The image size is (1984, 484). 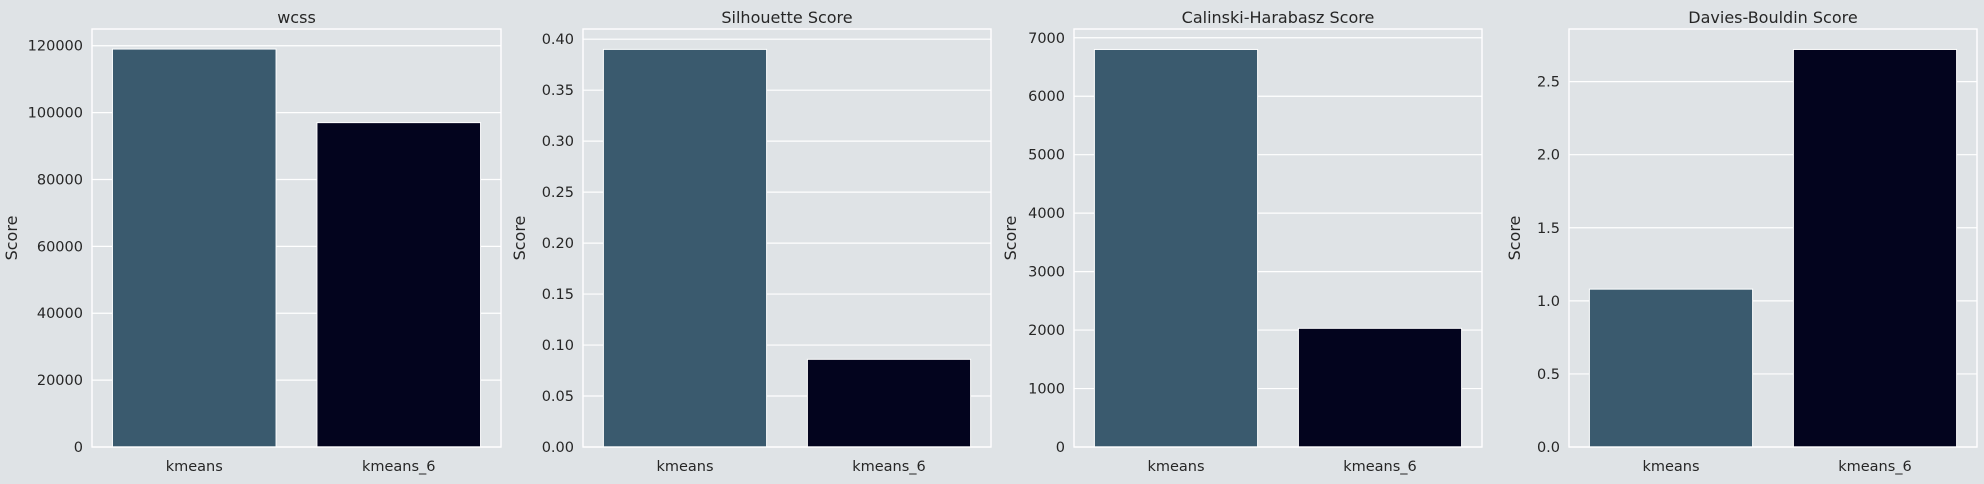 I want to click on y-tick-label: 7000, so click(x=1046, y=39).